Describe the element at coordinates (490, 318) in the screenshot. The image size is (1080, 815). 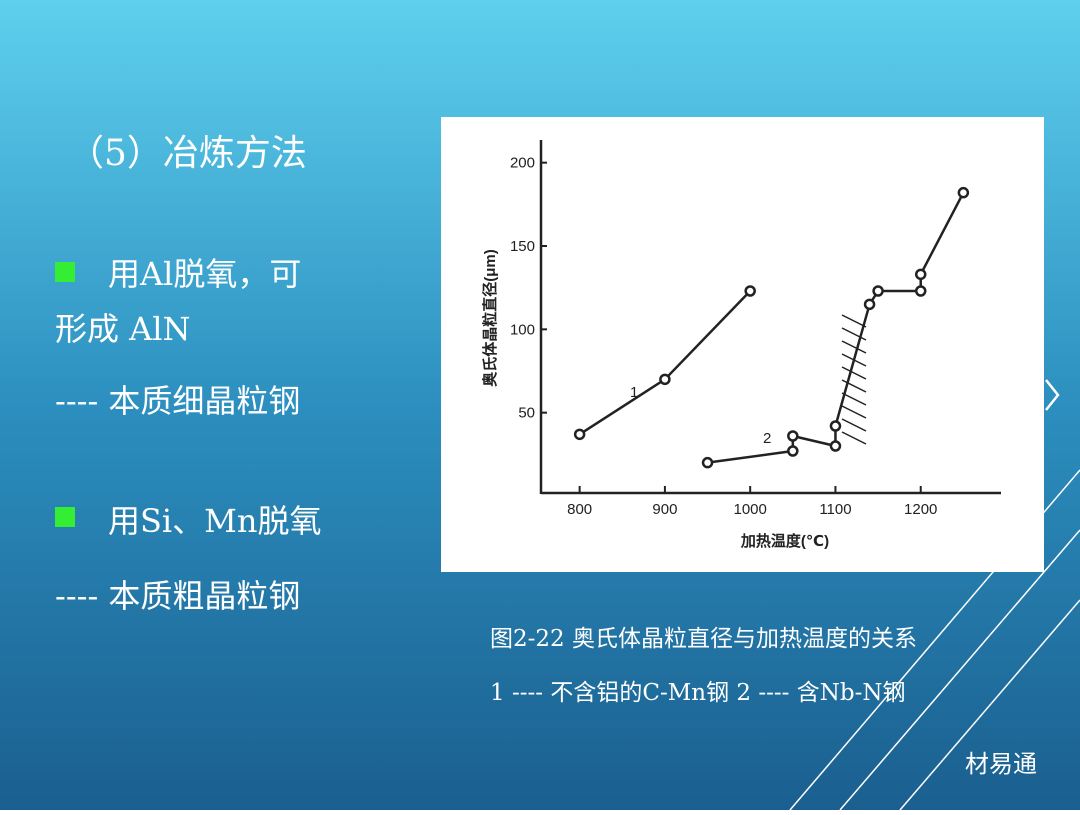
I see `y-axis-label: 奥氏体晶粒直径(μm)` at that location.